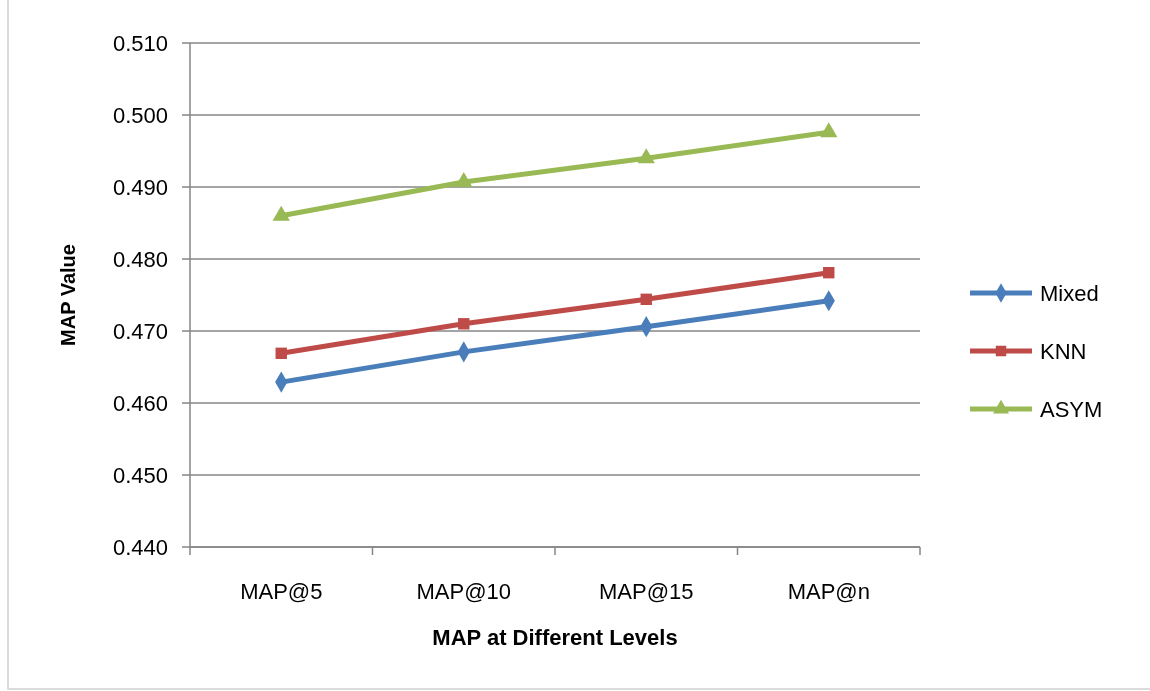 This screenshot has width=1150, height=691. I want to click on x-axis-title: MAP at Different Levels, so click(555, 637).